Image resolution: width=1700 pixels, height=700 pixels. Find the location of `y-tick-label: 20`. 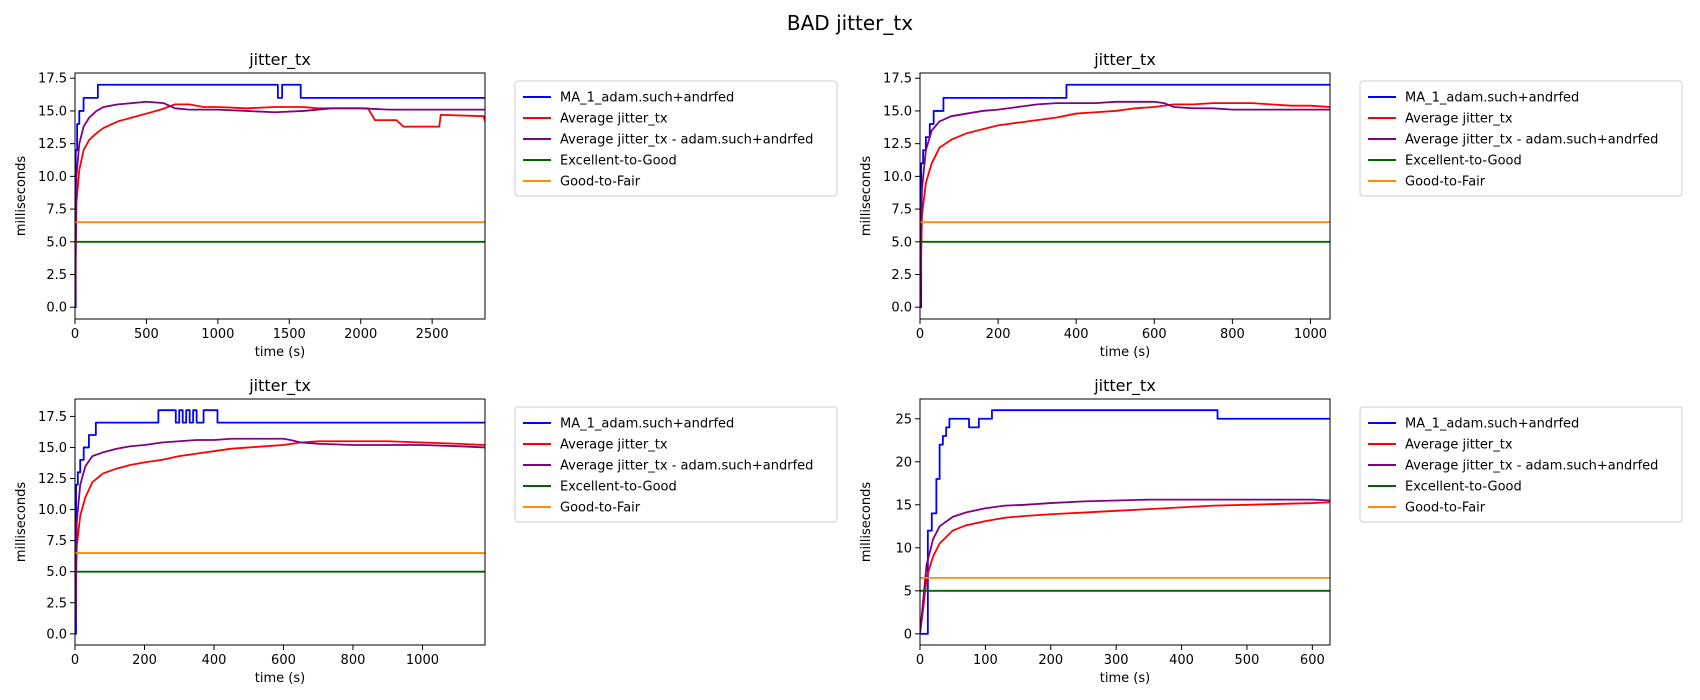

y-tick-label: 20 is located at coordinates (903, 462).